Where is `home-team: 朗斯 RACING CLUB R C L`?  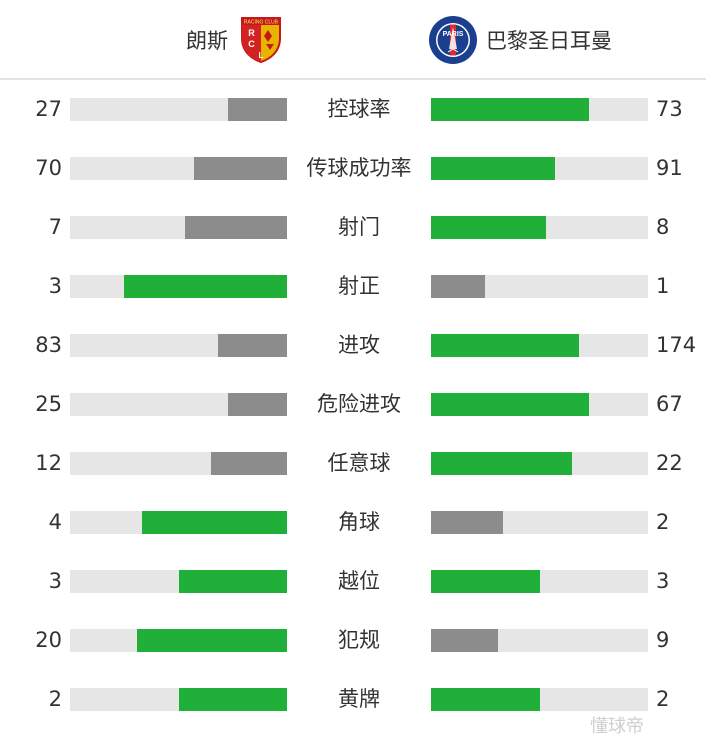
home-team: 朗斯 RACING CLUB R C L is located at coordinates (234, 40).